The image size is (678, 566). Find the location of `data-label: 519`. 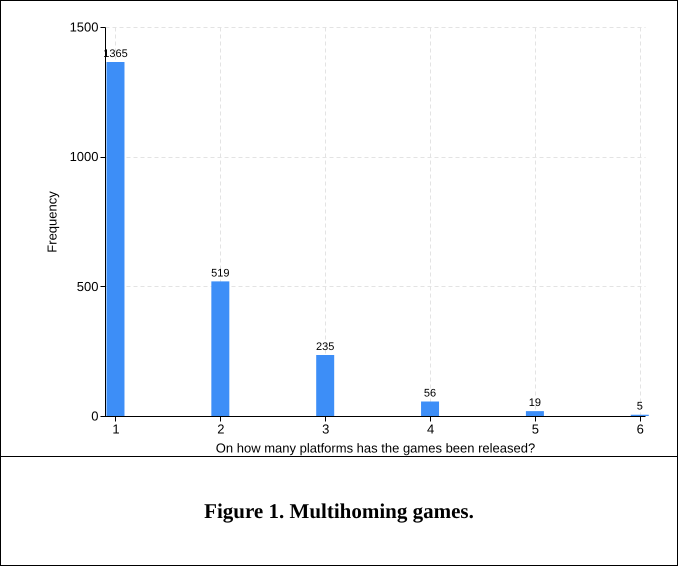

data-label: 519 is located at coordinates (220, 273).